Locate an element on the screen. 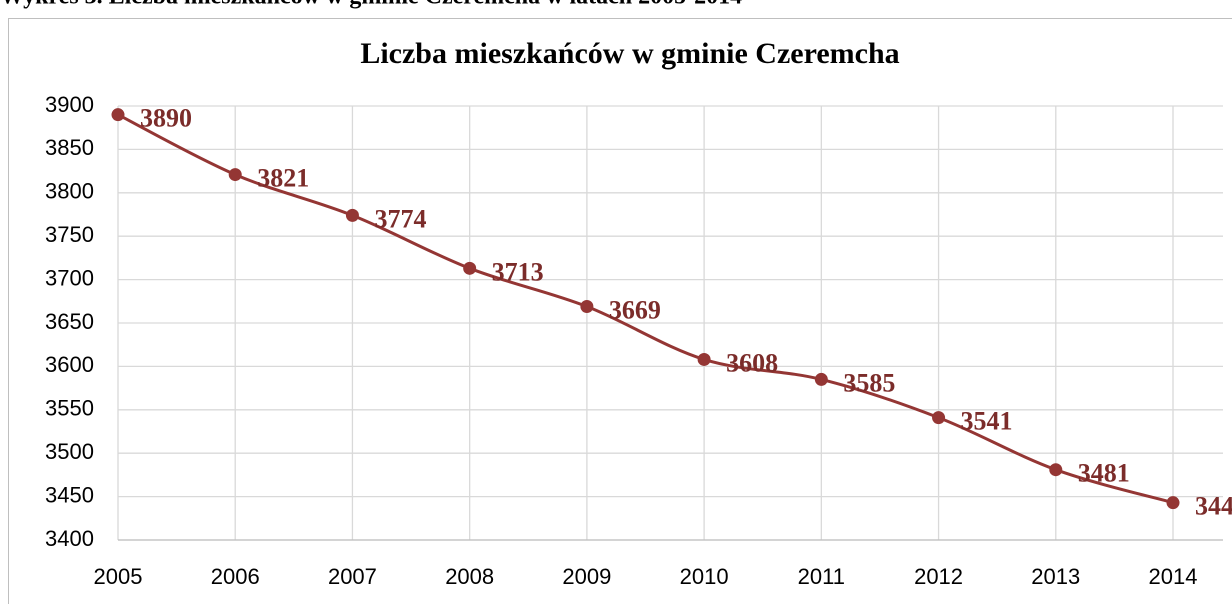  data-label: 3713 is located at coordinates (518, 271).